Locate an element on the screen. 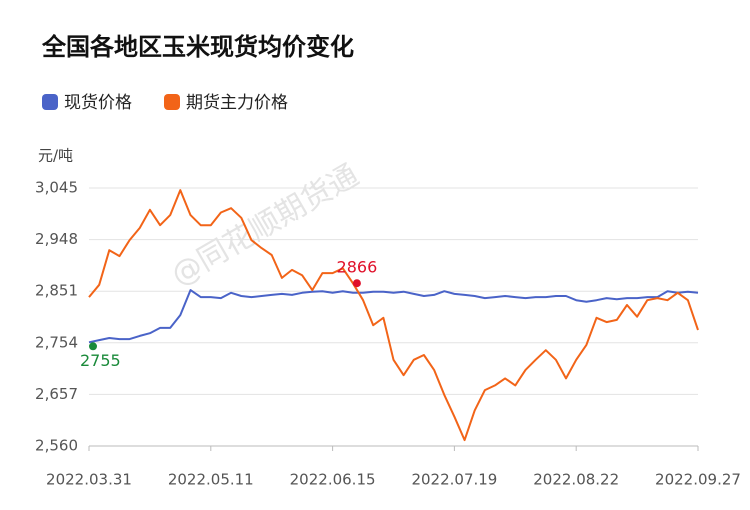 Image resolution: width=750 pixels, height=510 pixels. x-tick-label: 2022.03.31 is located at coordinates (89, 480).